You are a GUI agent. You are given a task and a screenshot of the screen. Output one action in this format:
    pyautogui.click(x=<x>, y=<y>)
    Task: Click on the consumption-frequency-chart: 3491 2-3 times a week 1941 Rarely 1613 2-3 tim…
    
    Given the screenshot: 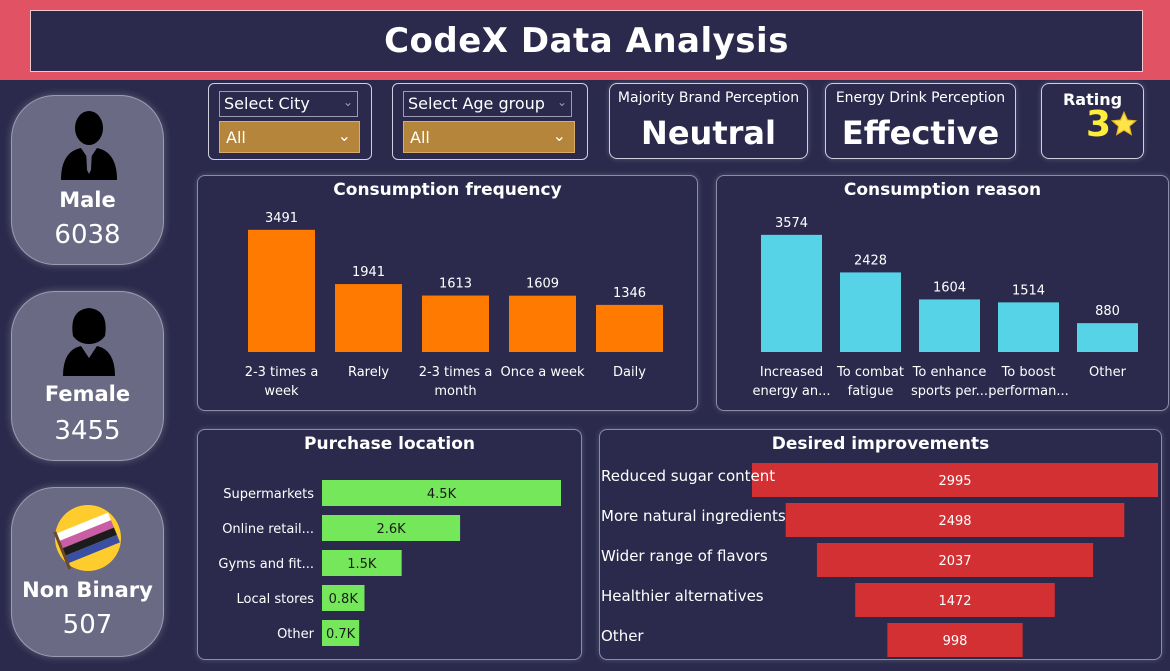 What is the action you would take?
    pyautogui.click(x=454, y=305)
    